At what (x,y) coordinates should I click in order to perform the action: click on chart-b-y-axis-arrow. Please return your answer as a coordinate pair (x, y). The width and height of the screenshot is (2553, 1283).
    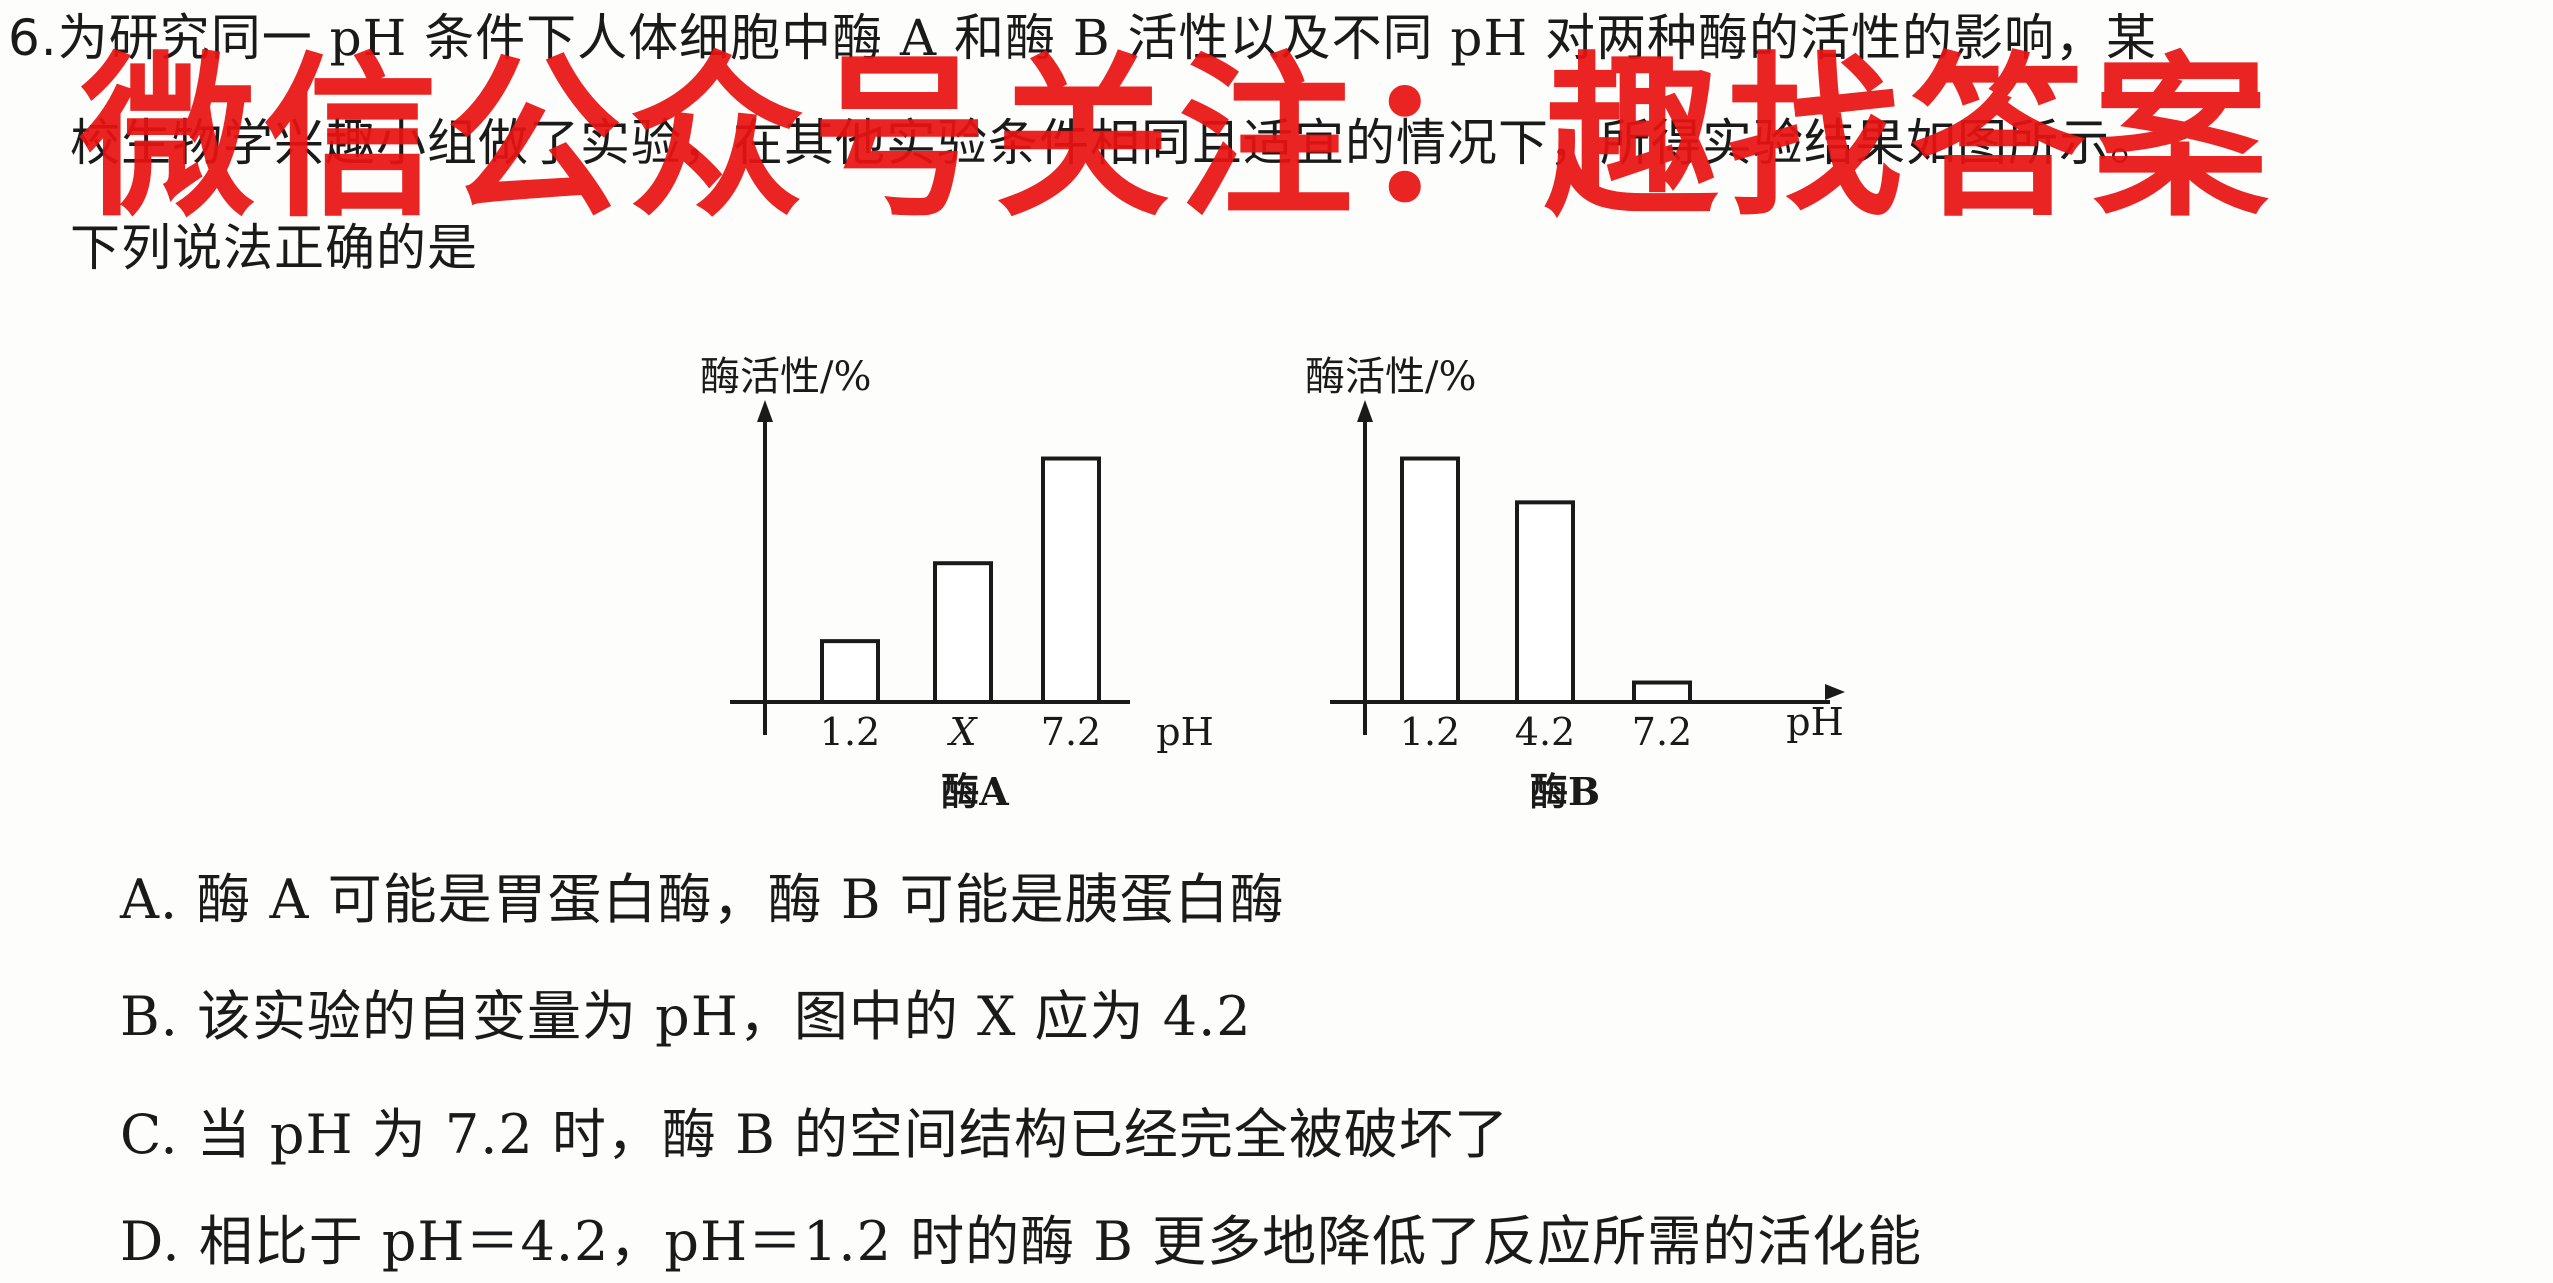
    Looking at the image, I should click on (1365, 411).